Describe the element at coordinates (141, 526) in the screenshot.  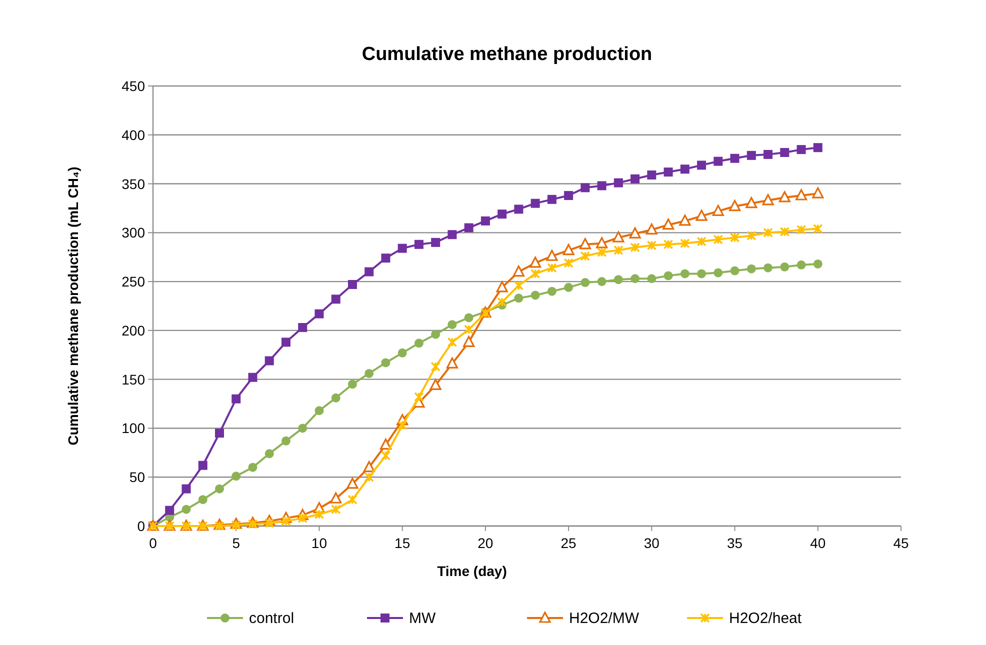
I see `y-tick-label: 0` at that location.